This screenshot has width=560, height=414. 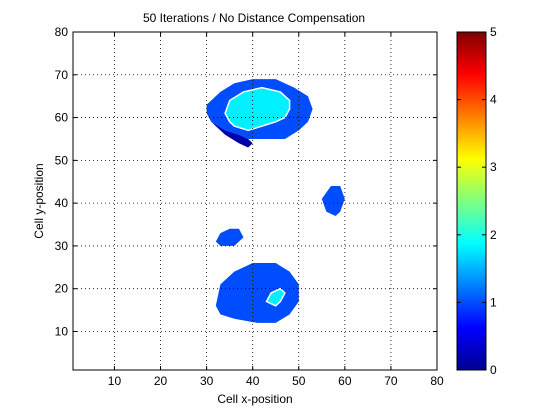 What do you see at coordinates (62, 118) in the screenshot?
I see `y-tick-label: 60` at bounding box center [62, 118].